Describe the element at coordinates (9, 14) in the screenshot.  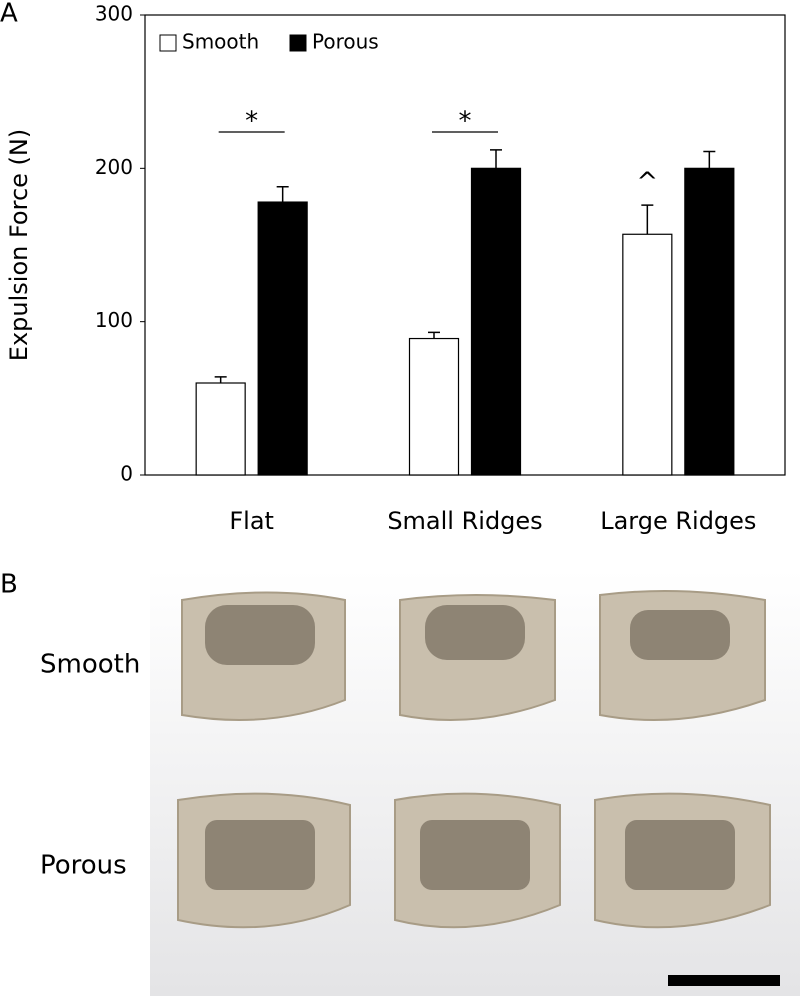
I see `panel-label: A` at that location.